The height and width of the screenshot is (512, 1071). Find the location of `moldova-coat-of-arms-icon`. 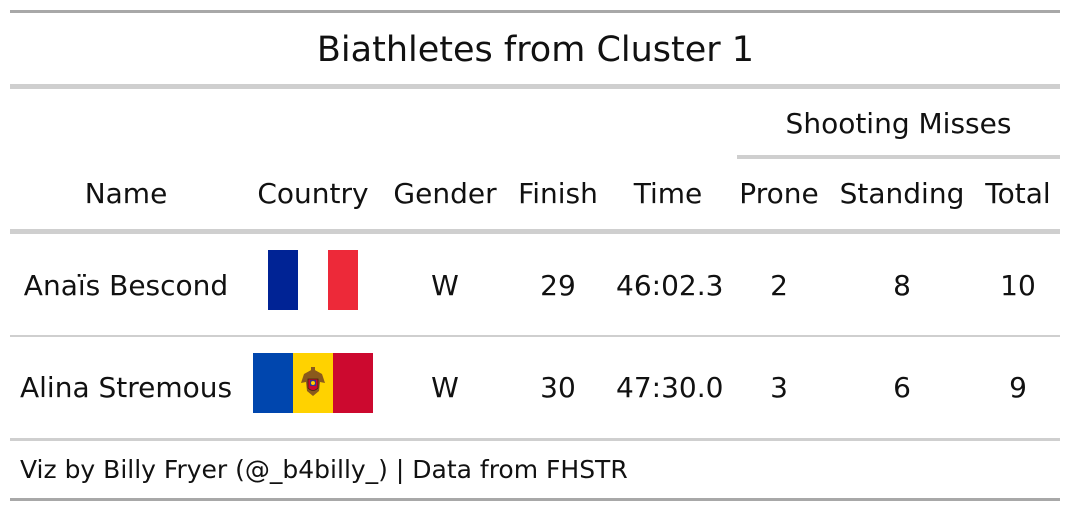

moldova-coat-of-arms-icon is located at coordinates (313, 381).